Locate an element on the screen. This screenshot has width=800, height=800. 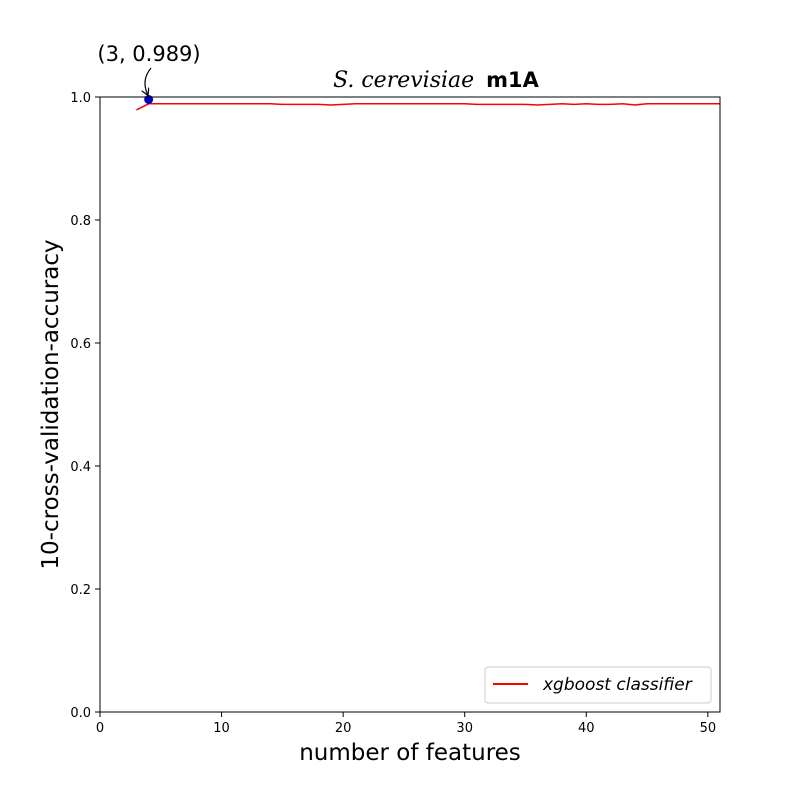
best-point-marker is located at coordinates (149, 99).